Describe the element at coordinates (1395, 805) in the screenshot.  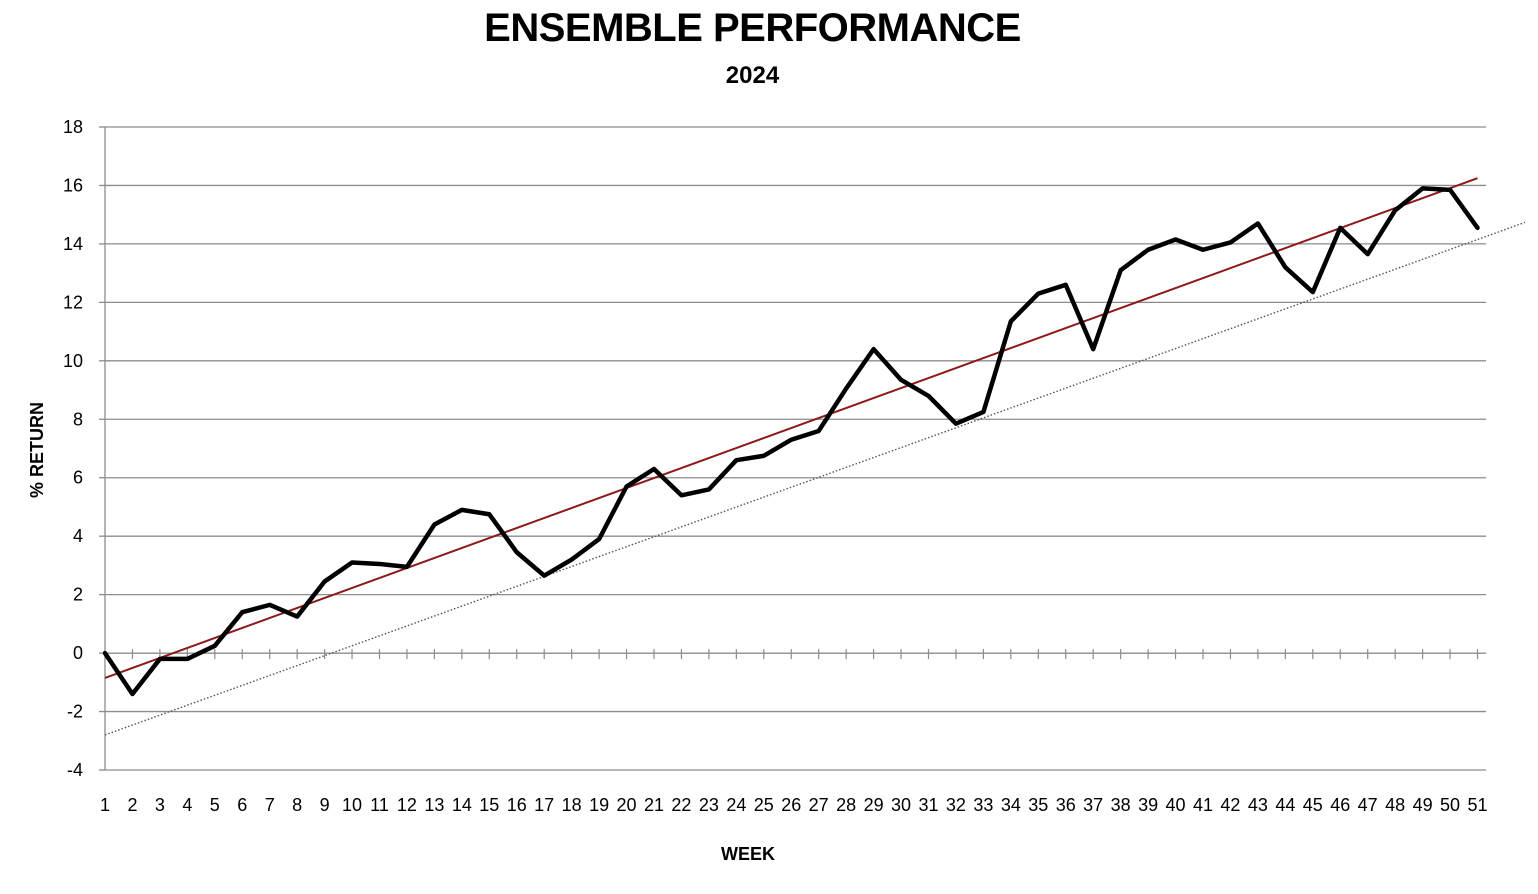
I see `x-tick-label: 48` at that location.